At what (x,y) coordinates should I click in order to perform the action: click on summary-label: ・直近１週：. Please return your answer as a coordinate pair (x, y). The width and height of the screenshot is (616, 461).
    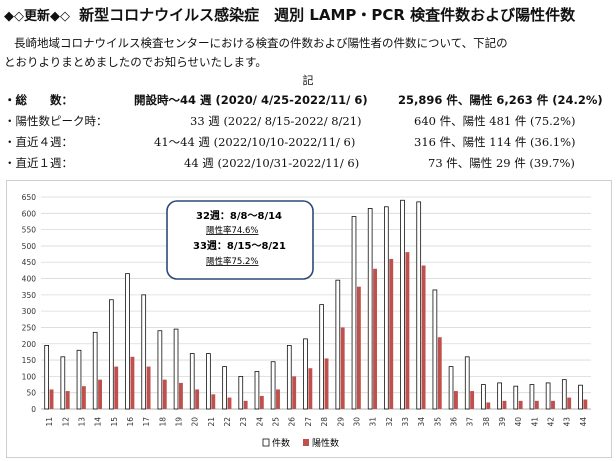
    Looking at the image, I should click on (38, 163).